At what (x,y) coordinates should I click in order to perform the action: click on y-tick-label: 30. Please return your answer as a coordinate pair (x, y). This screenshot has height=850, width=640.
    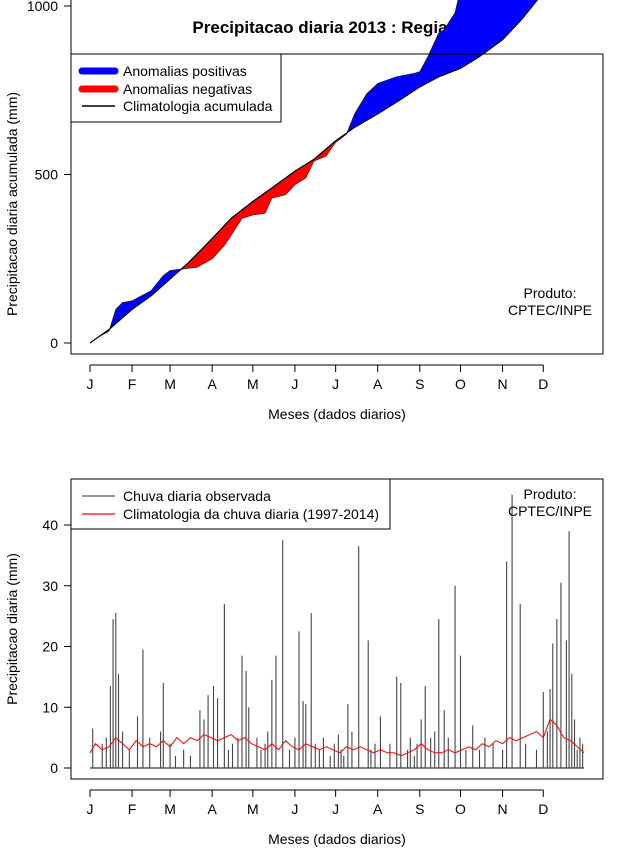
    Looking at the image, I should click on (50, 586).